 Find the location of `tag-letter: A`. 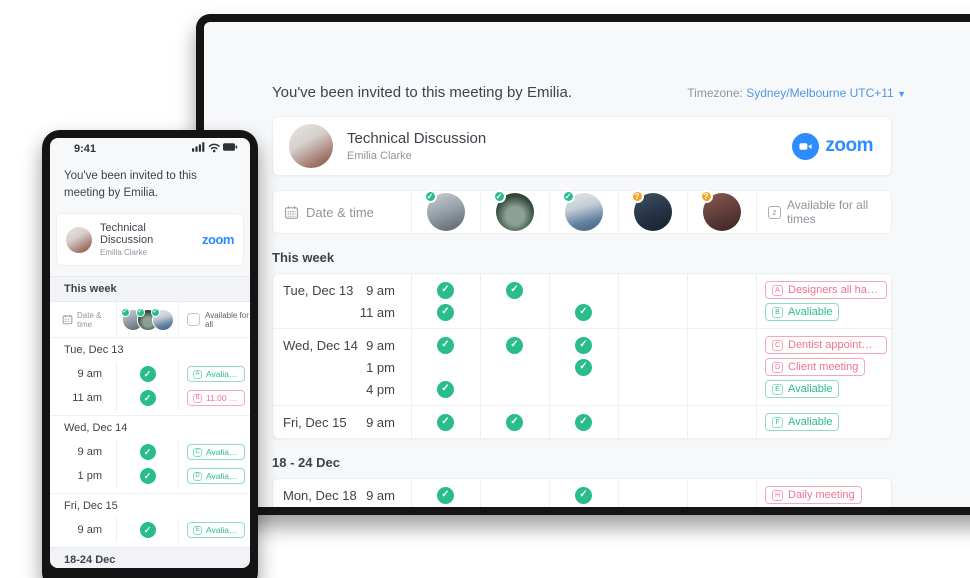

tag-letter: A is located at coordinates (777, 290).